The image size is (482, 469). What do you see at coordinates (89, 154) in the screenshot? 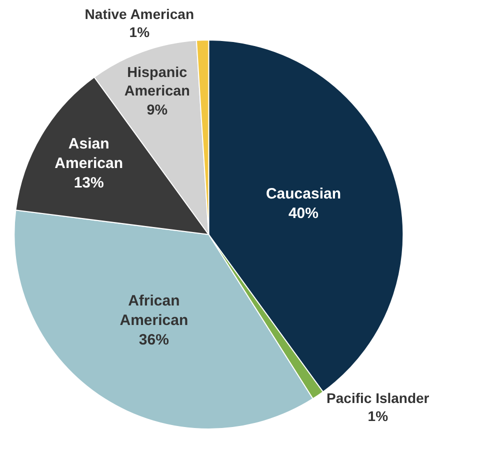
I see `slice-label: Asian American` at bounding box center [89, 154].